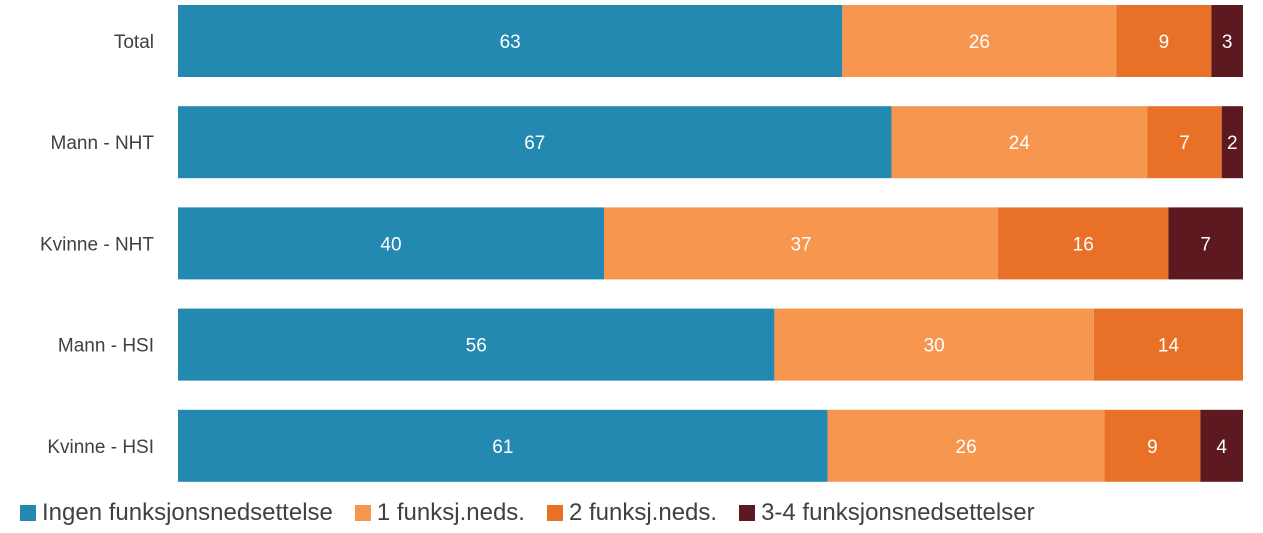  I want to click on data-label: 67, so click(534, 143).